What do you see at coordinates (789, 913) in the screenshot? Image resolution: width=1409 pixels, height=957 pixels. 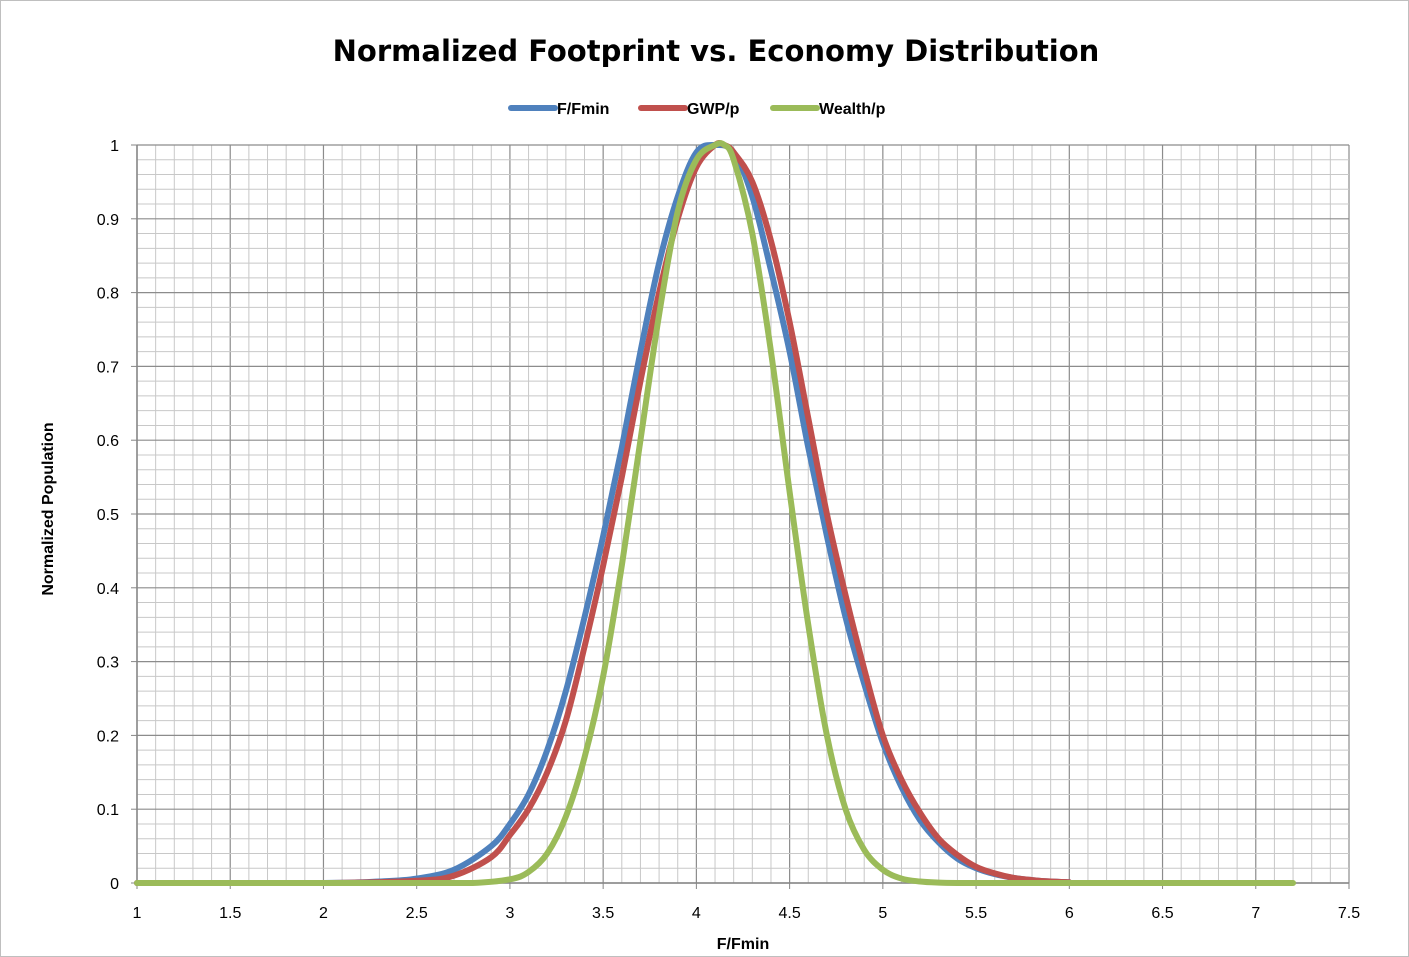 I see `x-tick-label: 4.5` at bounding box center [789, 913].